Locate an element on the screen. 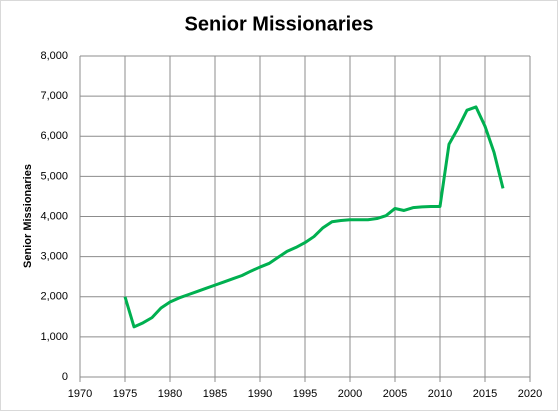 The image size is (558, 411). x-tick-label: 2015 is located at coordinates (485, 394).